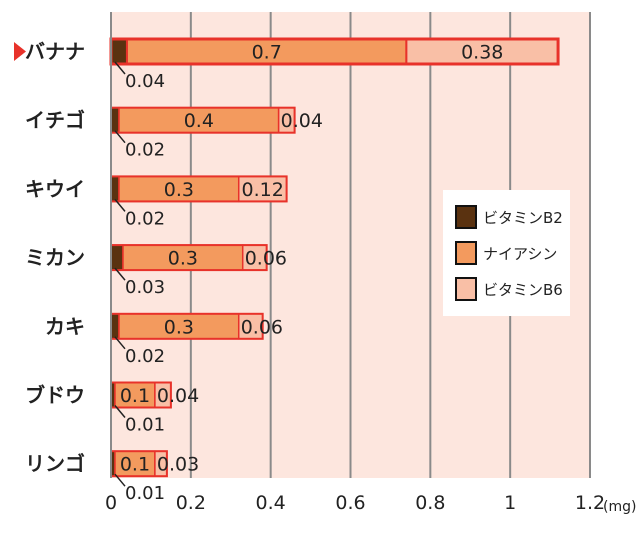 The image size is (640, 537). Describe the element at coordinates (65, 326) in the screenshot. I see `category-label: カキ` at that location.